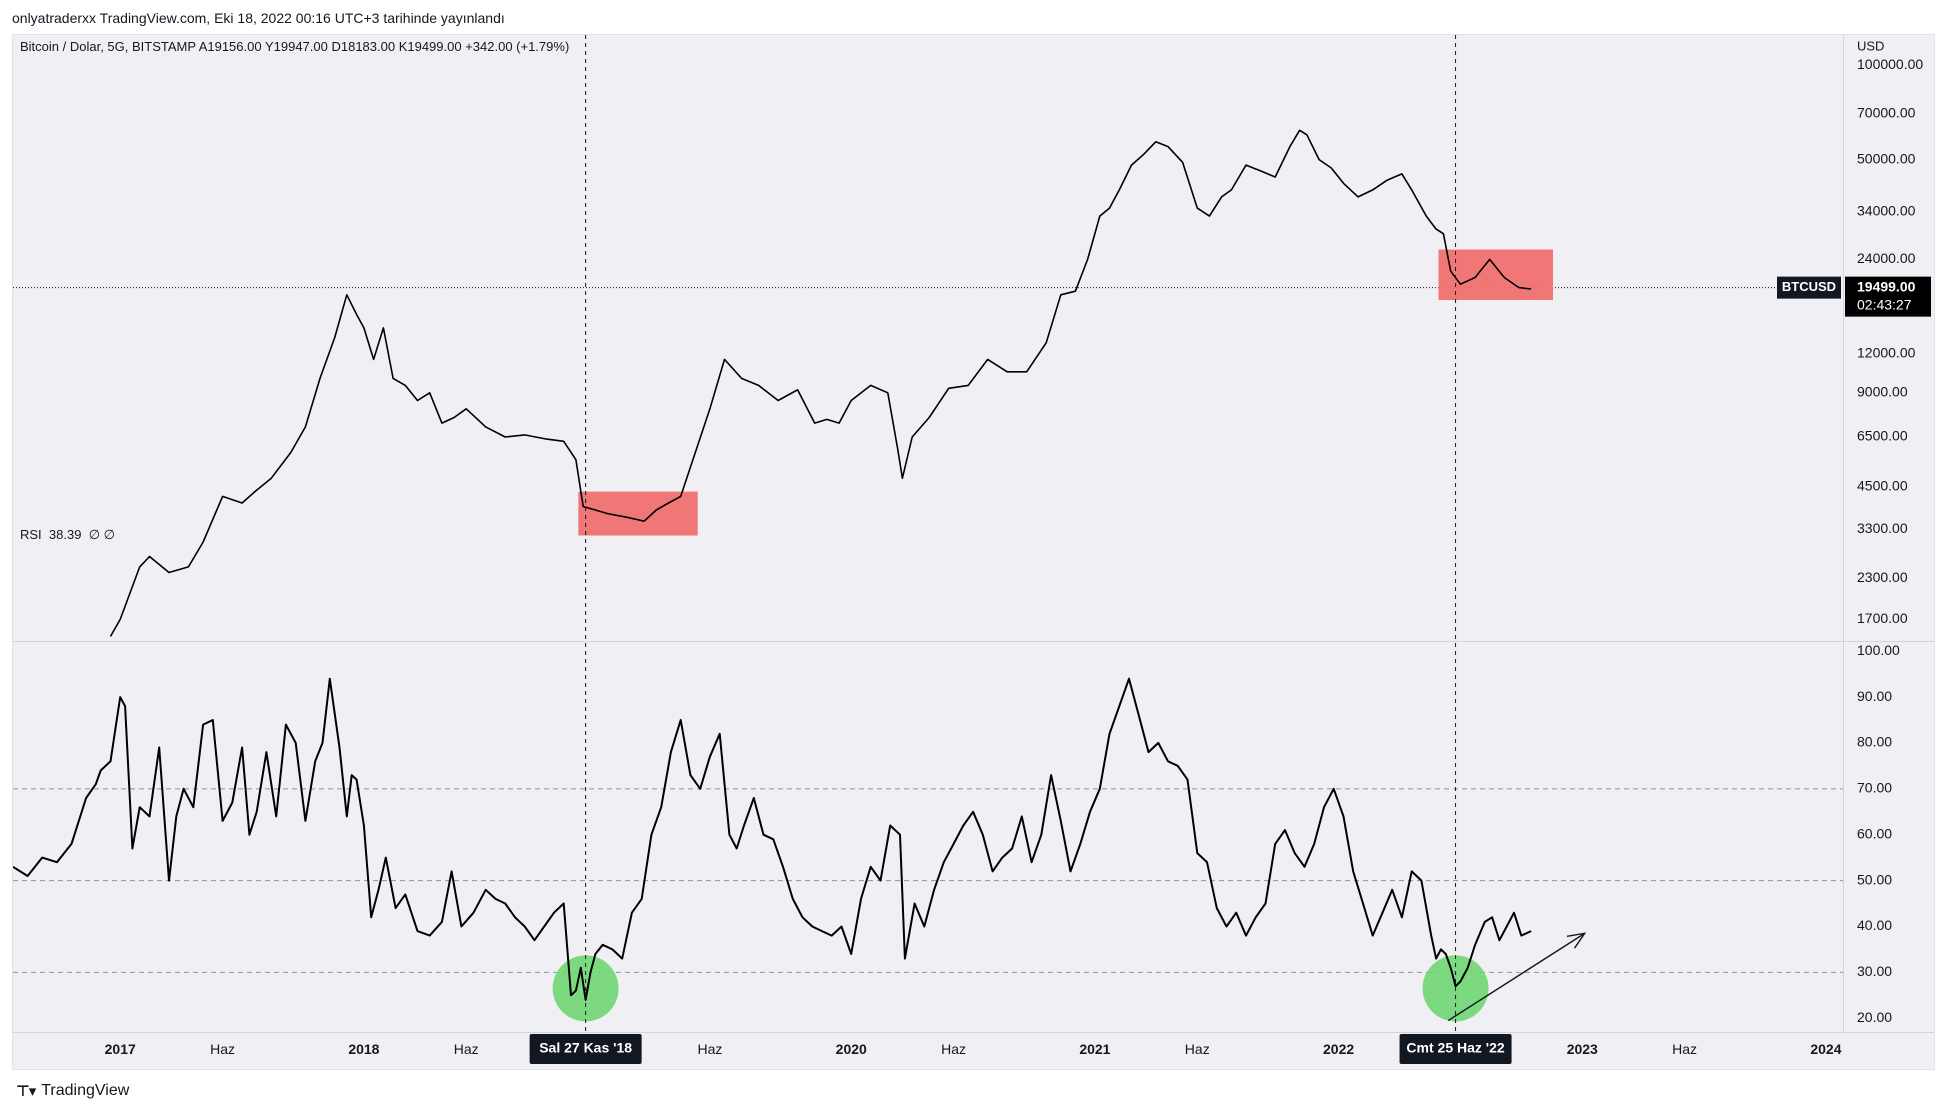  Describe the element at coordinates (1338, 1049) in the screenshot. I see `time-axis-tick: 2022` at that location.